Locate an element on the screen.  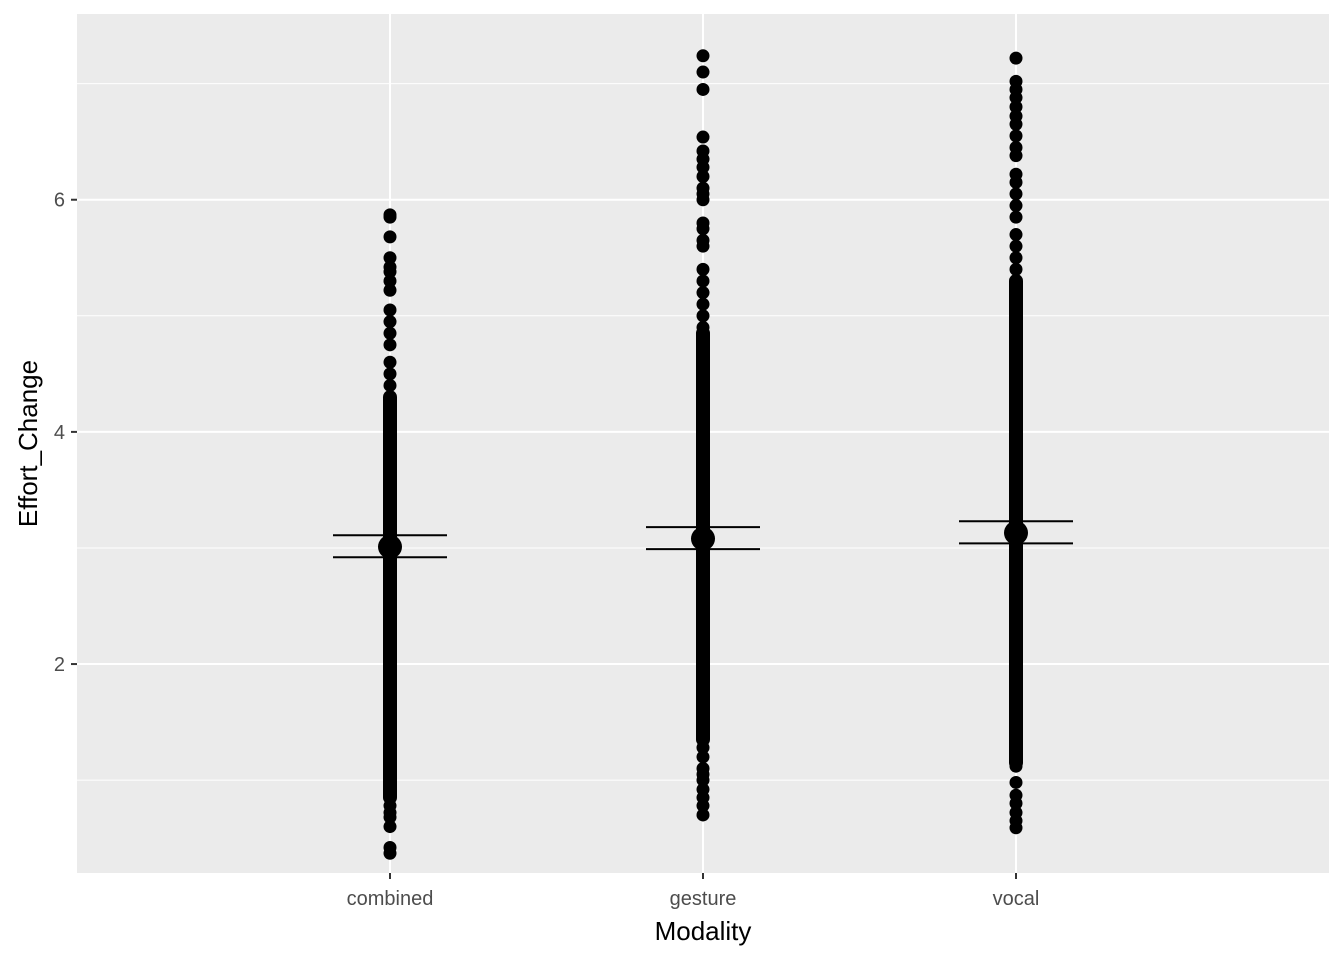
summary-stats is located at coordinates (703, 539).